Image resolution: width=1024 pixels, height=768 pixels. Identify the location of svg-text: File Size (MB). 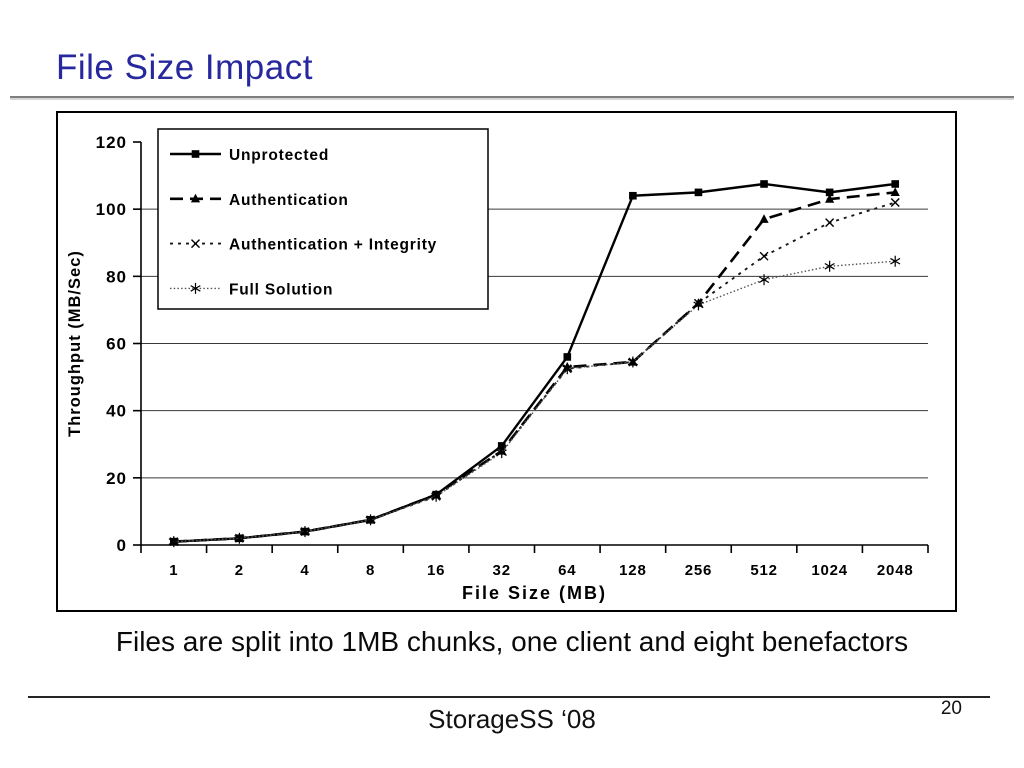
(534, 593).